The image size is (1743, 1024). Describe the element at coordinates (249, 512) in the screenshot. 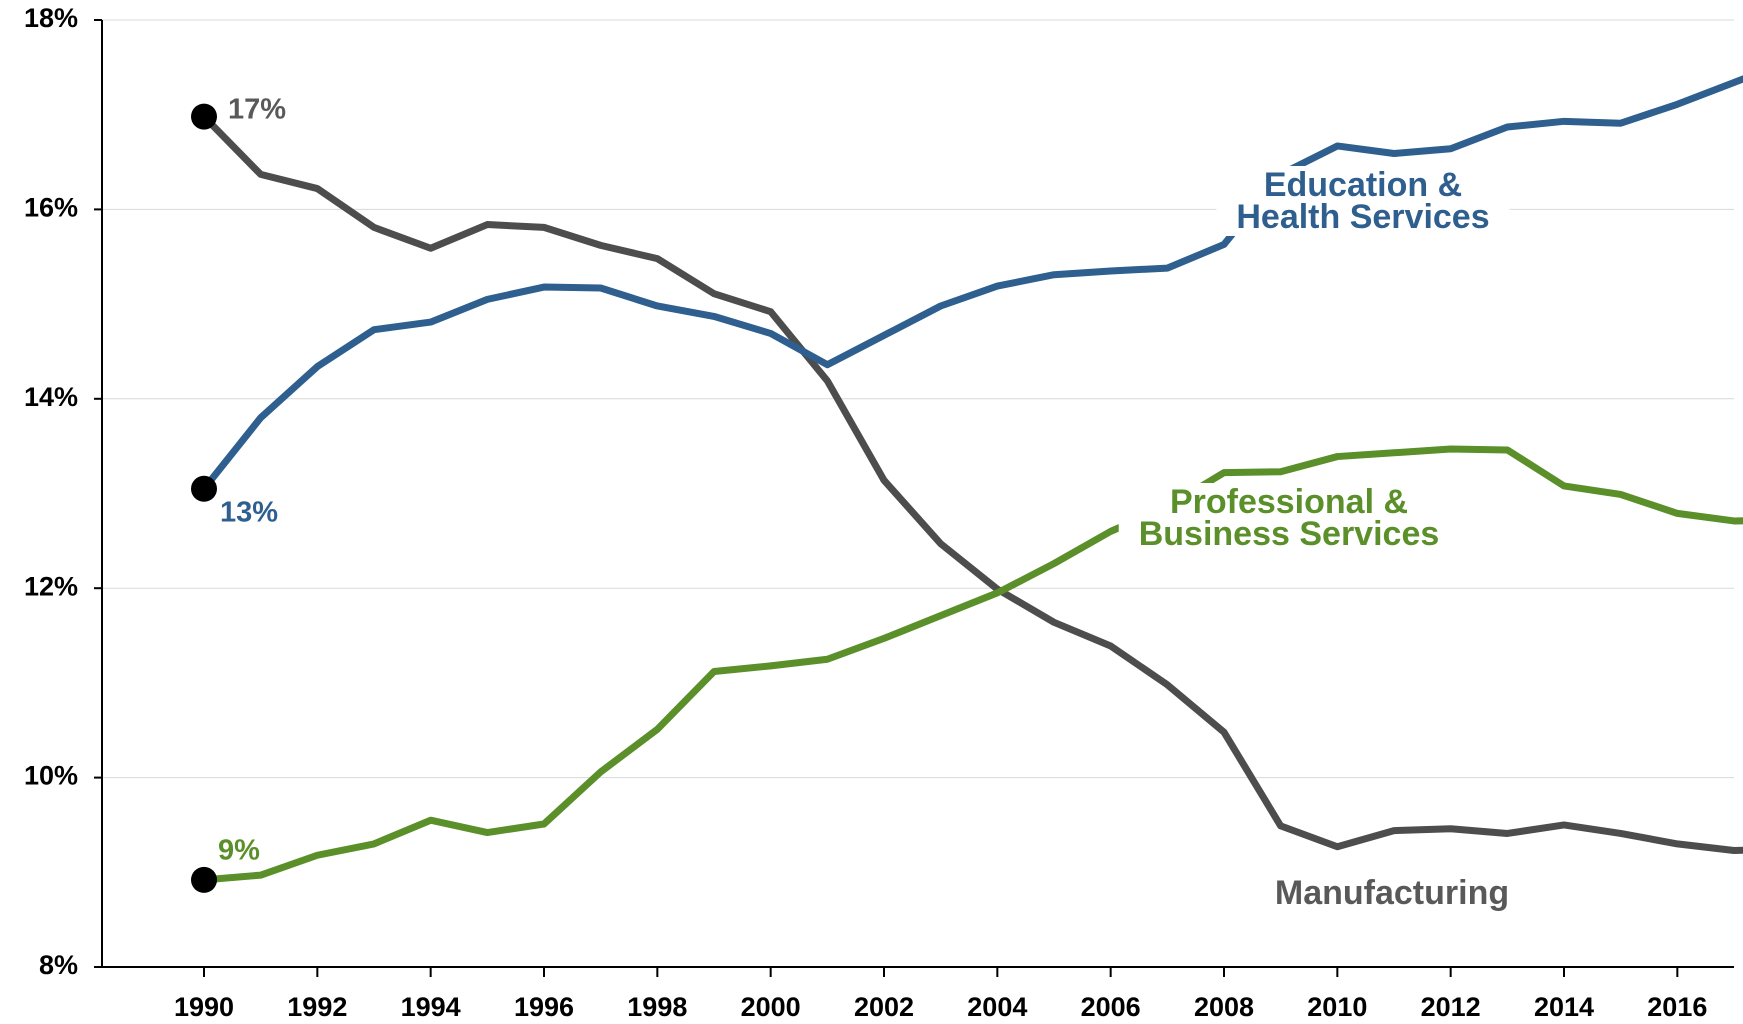

I see `value-label: 13%` at that location.